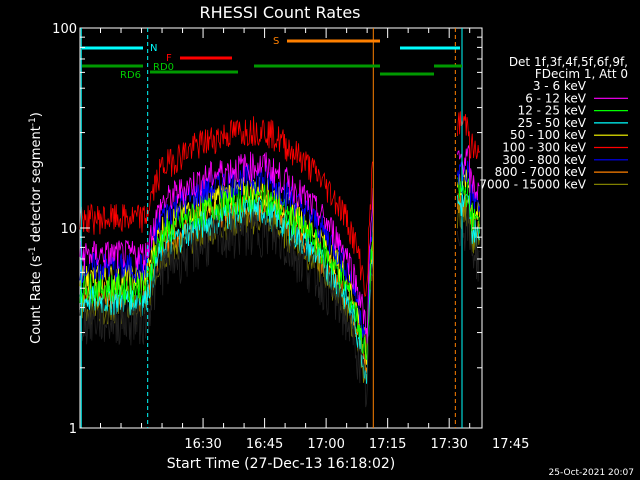 The image size is (640, 480). I want to click on x-tick-label: 17:45, so click(510, 444).